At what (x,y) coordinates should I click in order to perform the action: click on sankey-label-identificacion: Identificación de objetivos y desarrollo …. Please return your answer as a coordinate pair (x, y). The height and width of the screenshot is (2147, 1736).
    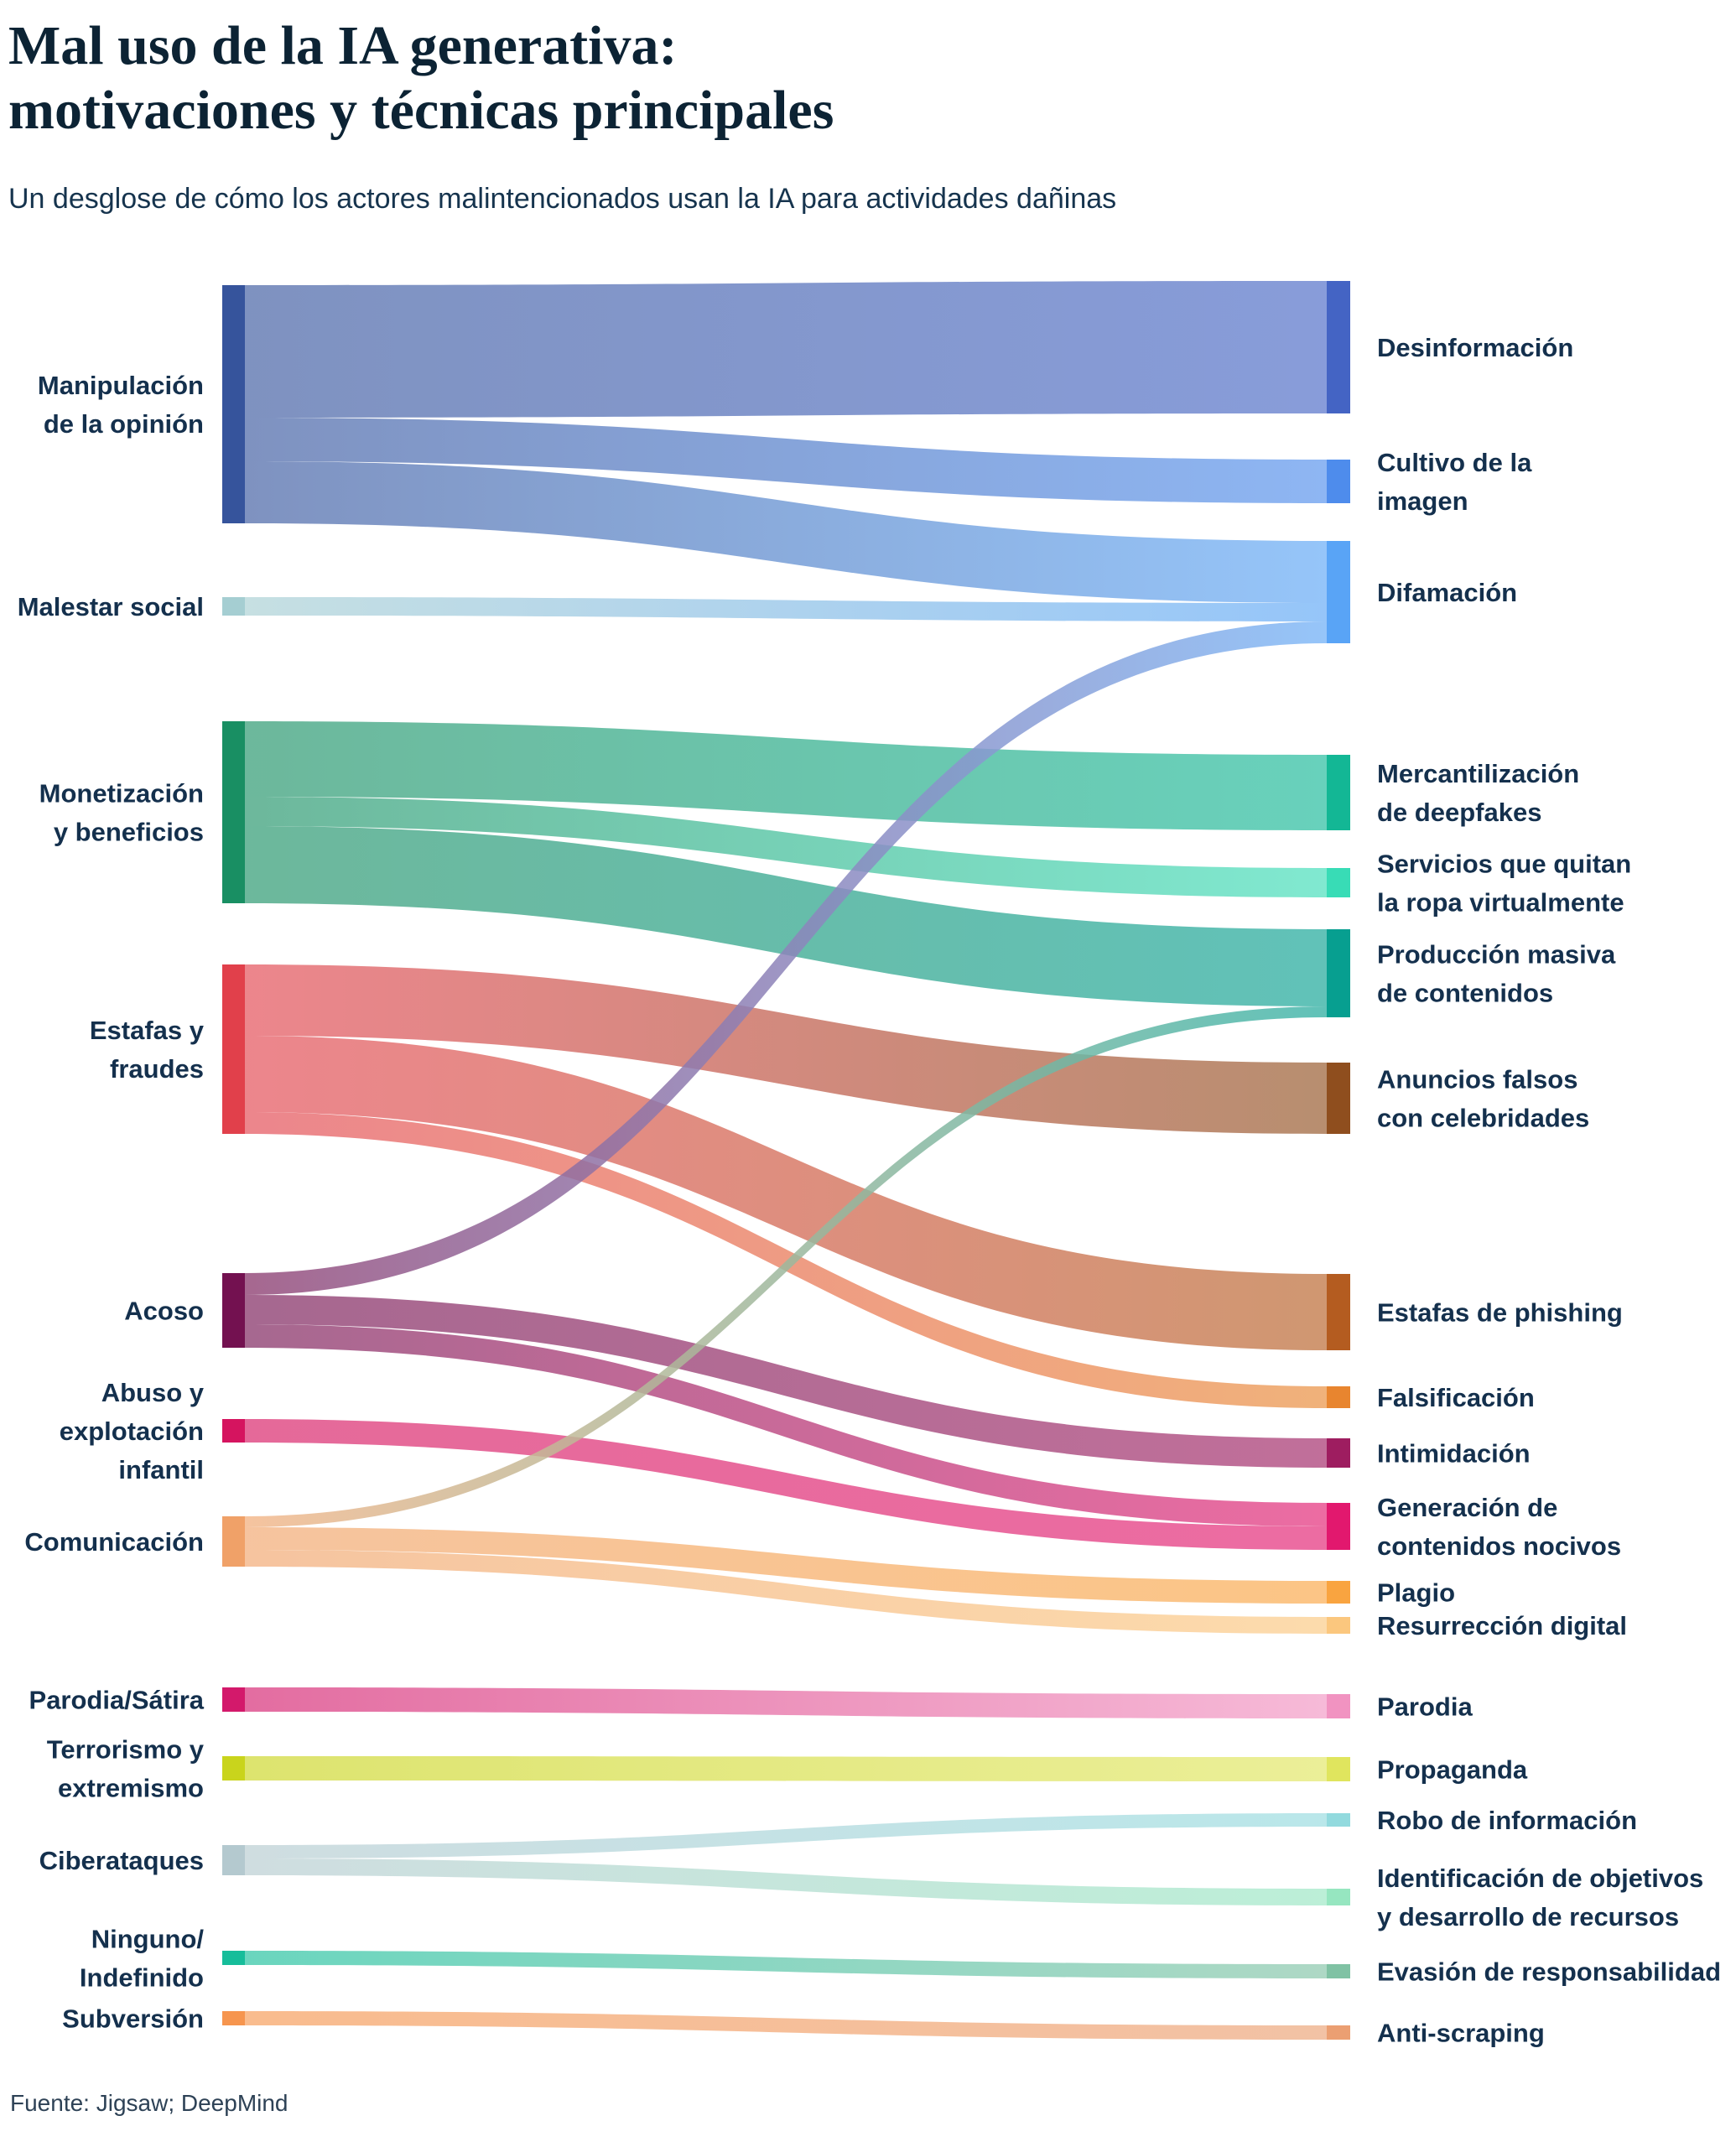
    Looking at the image, I should click on (1540, 1897).